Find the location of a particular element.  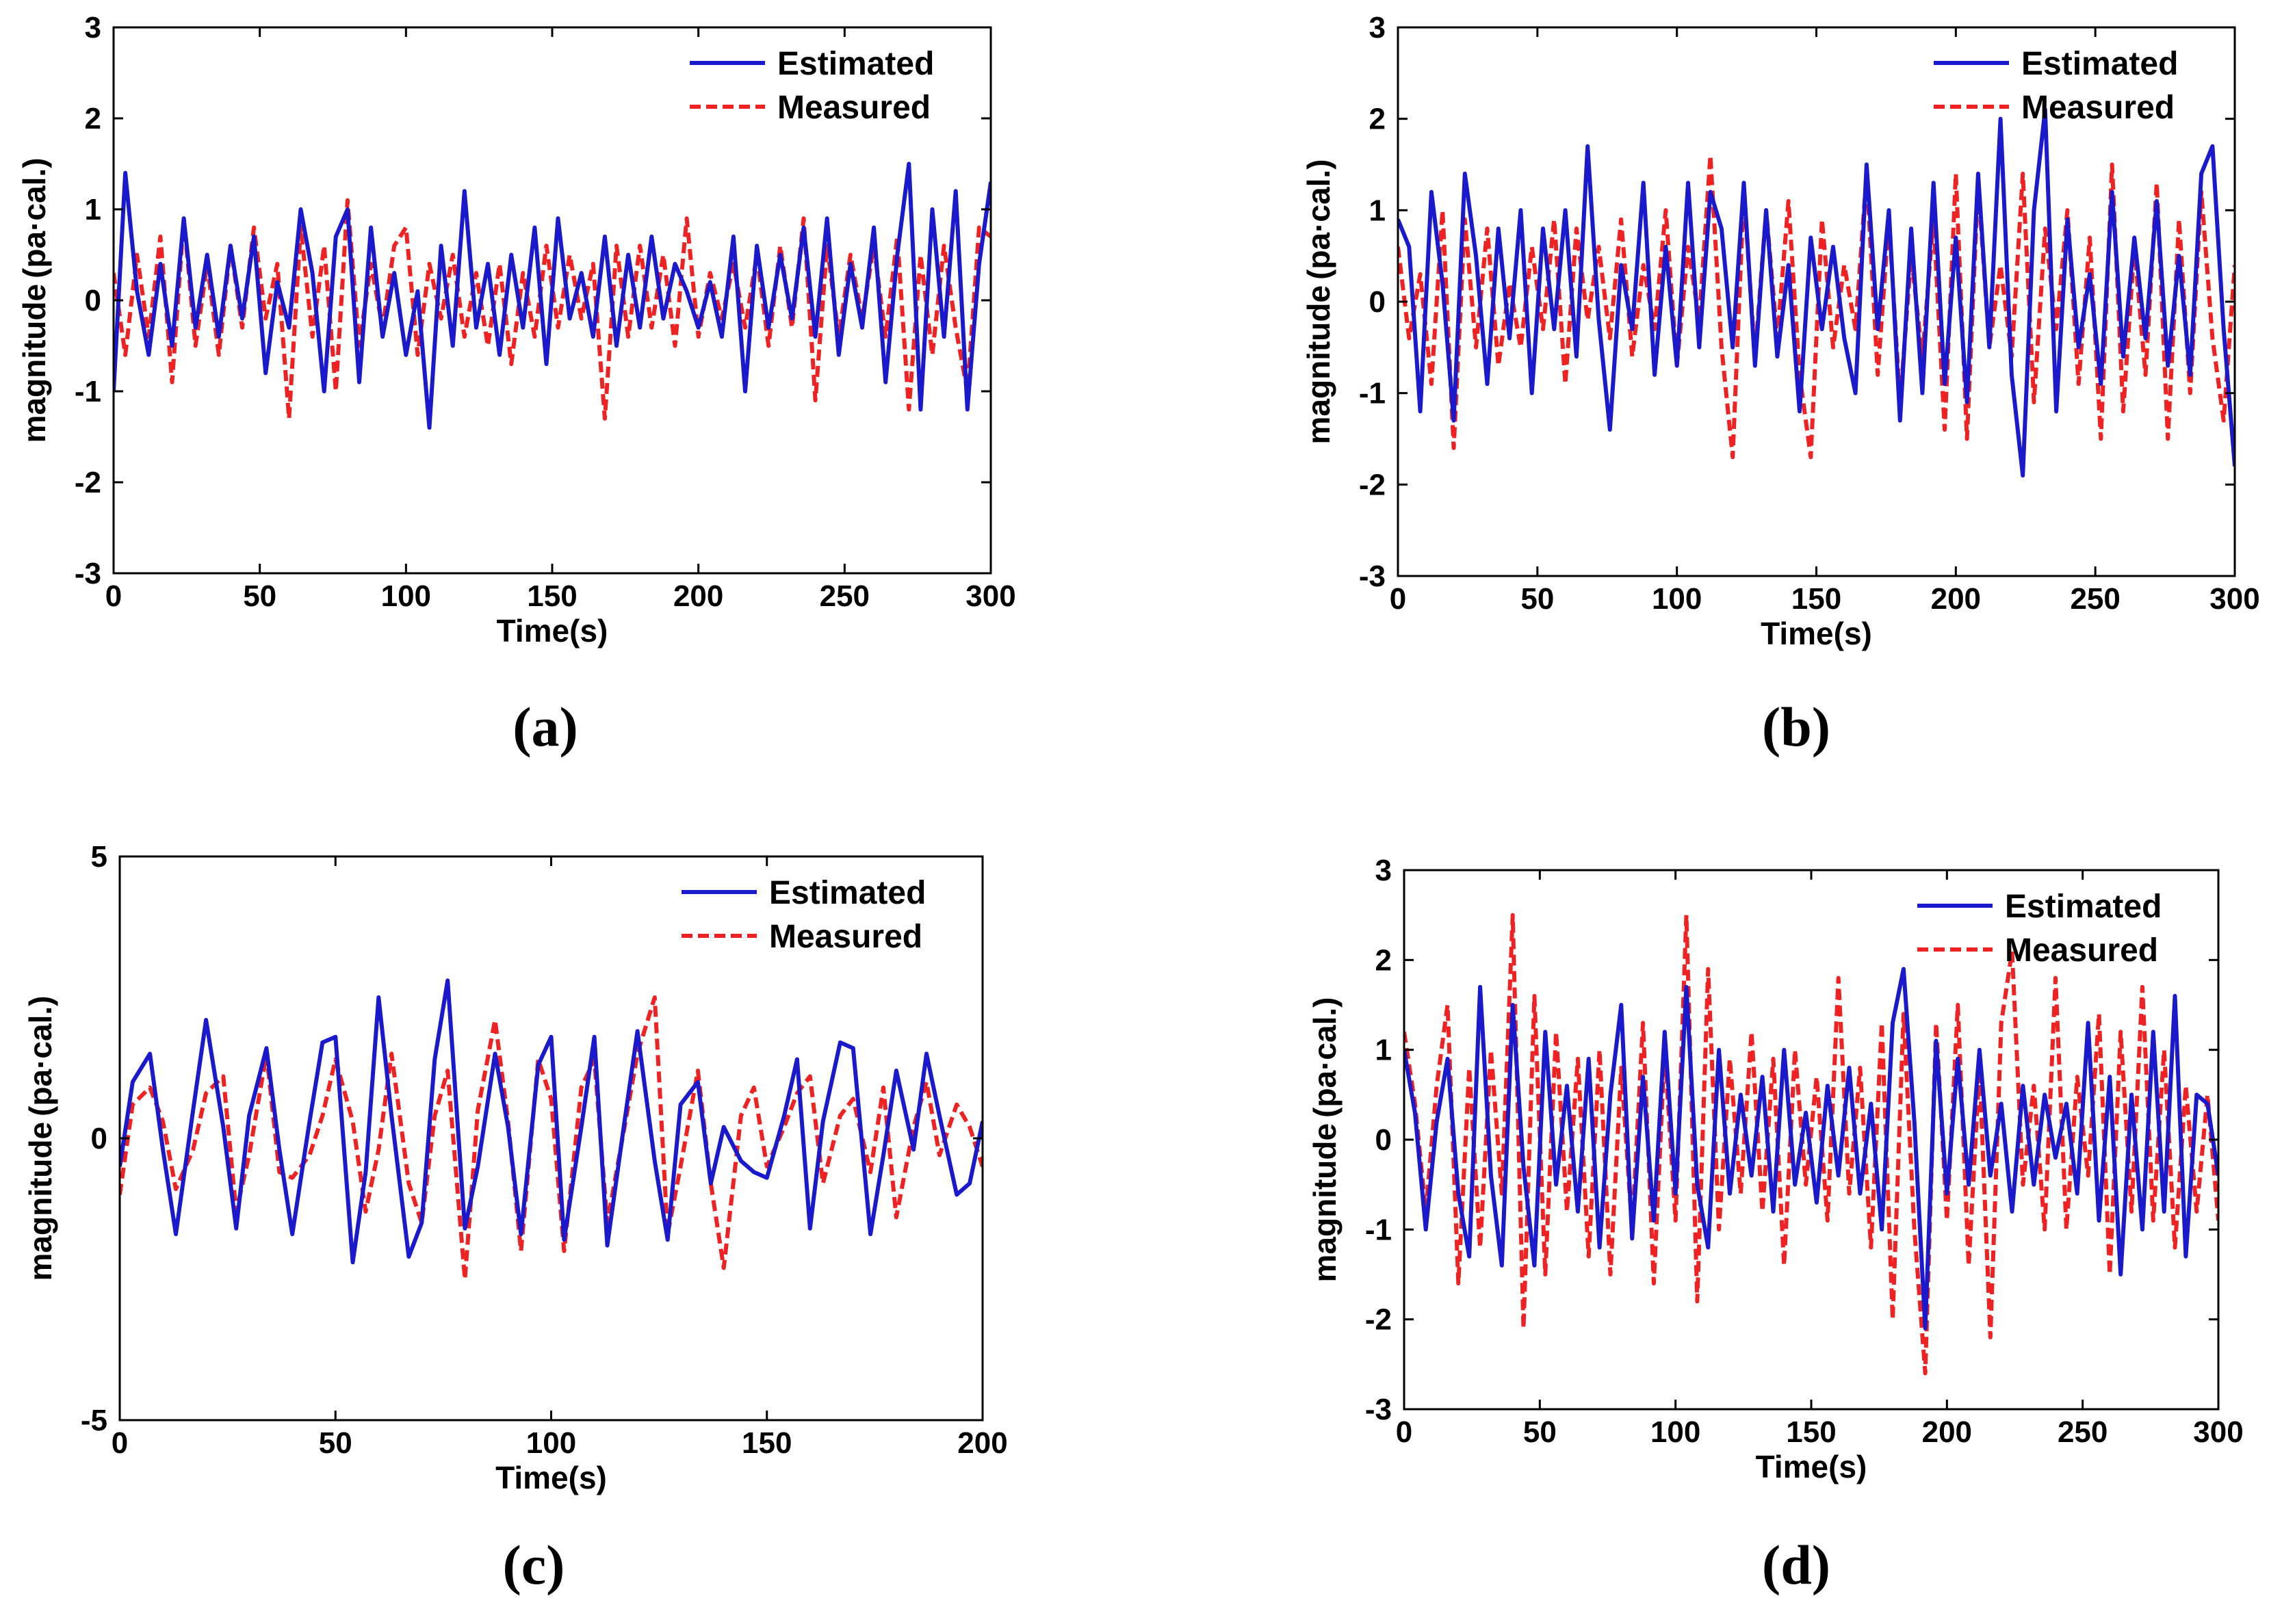

panel-caption: (b) is located at coordinates (1796, 727).